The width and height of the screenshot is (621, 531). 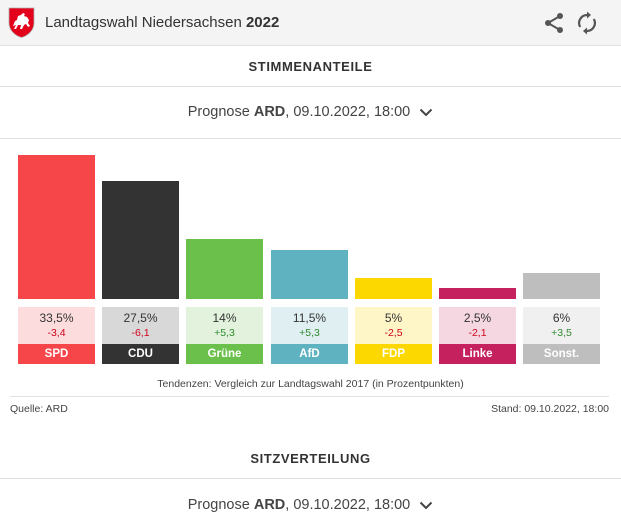 What do you see at coordinates (477, 325) in the screenshot?
I see `value-box-linke: 2,5% -2,1` at bounding box center [477, 325].